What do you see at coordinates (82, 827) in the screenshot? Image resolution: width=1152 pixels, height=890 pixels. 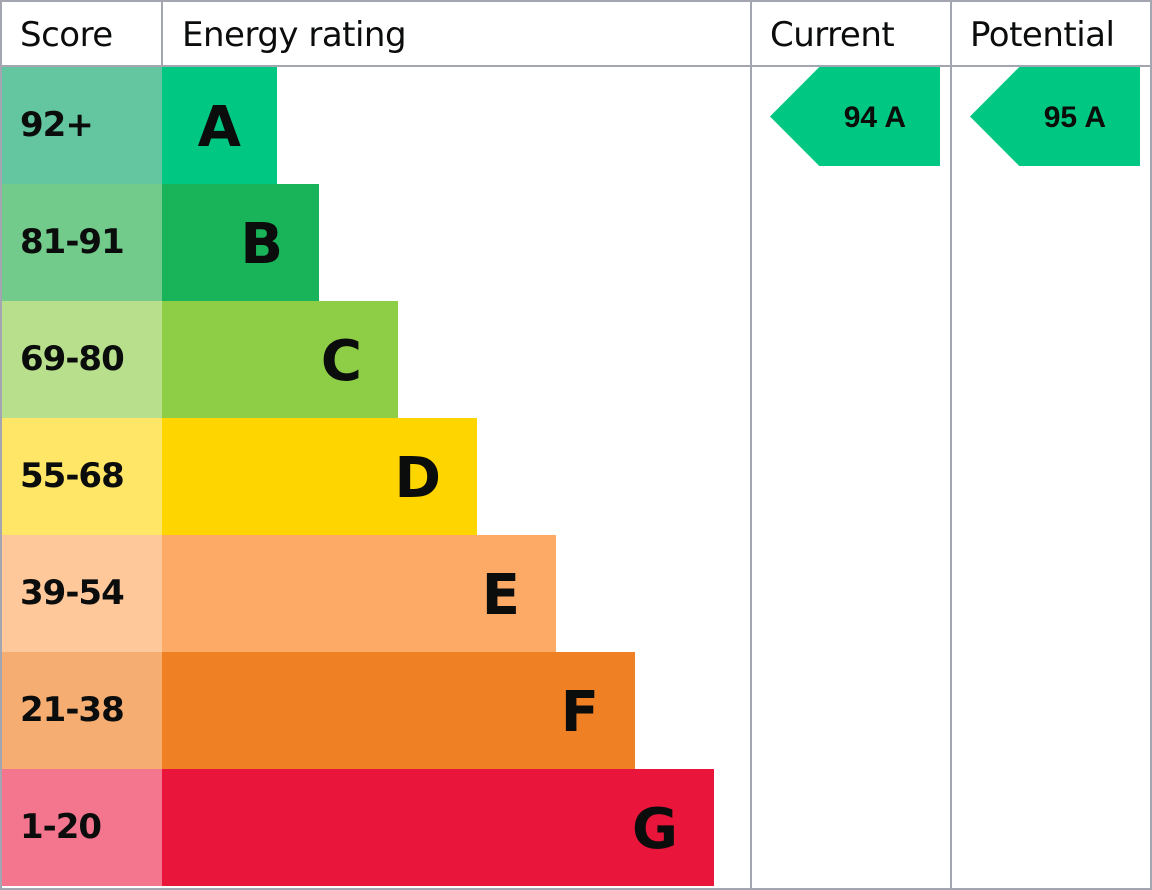 I see `score-range-g: 1-20` at bounding box center [82, 827].